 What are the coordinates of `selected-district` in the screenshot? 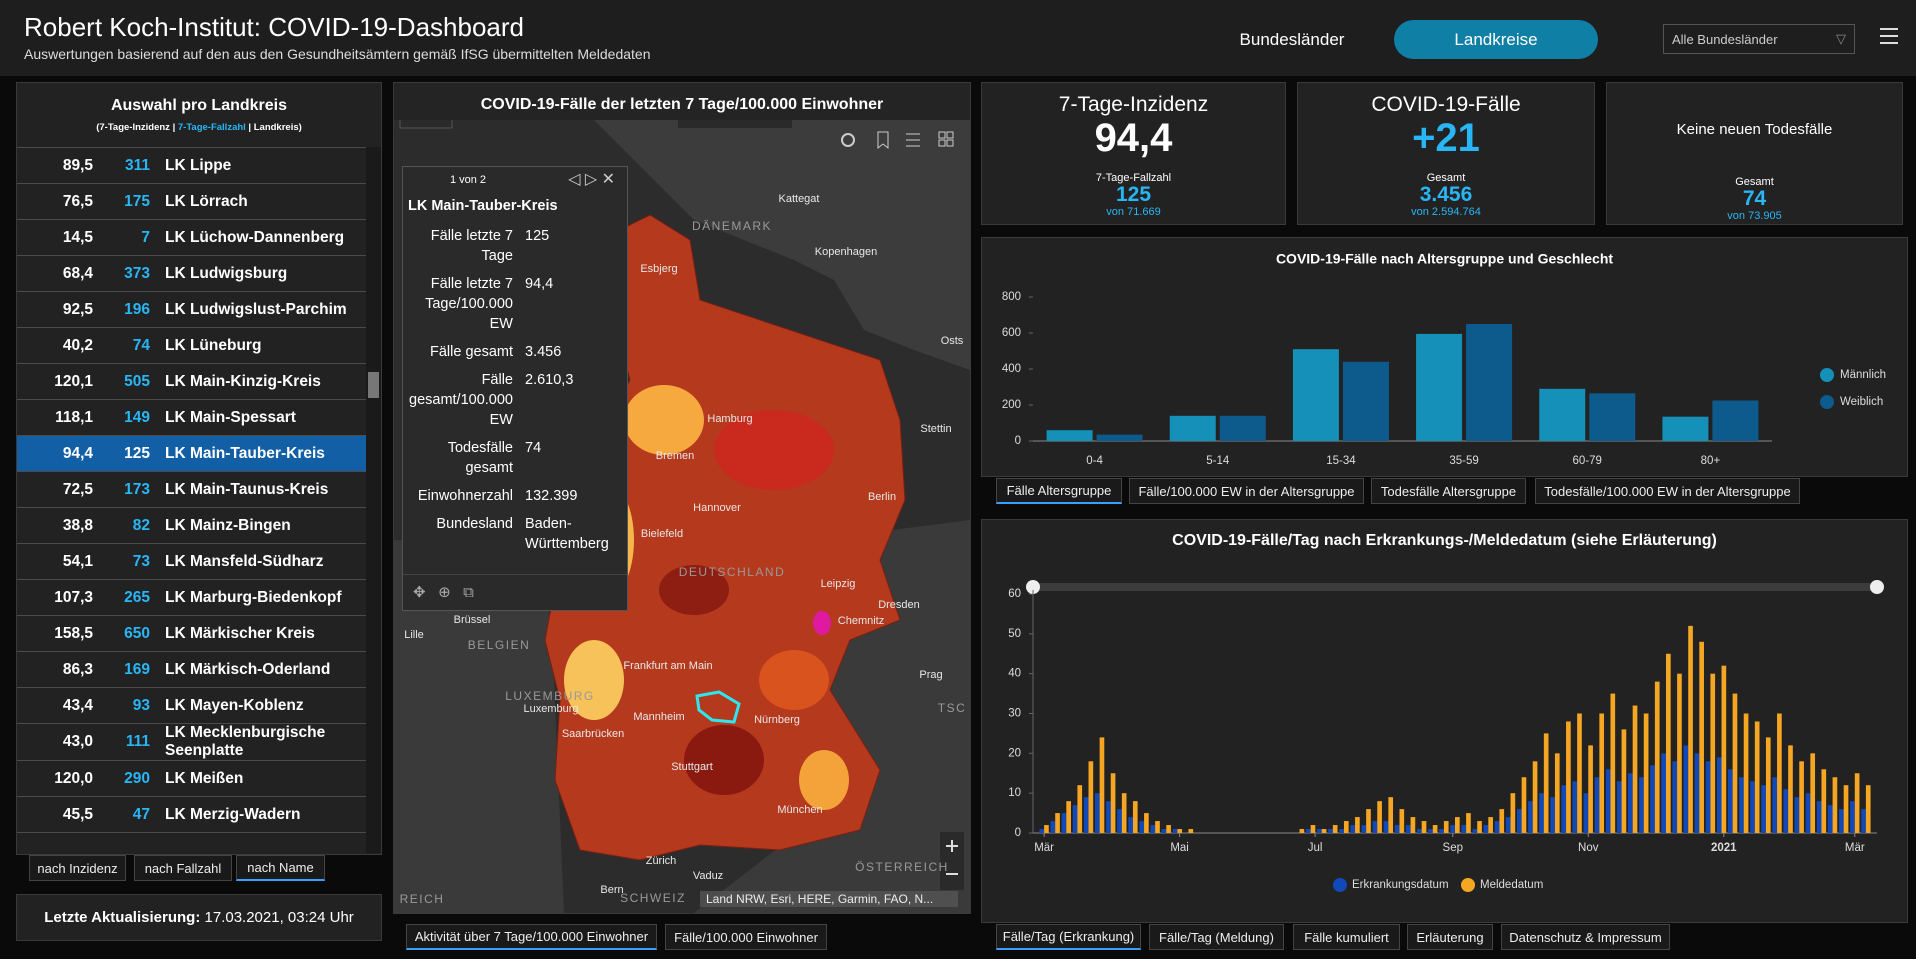 It's located at (718, 707).